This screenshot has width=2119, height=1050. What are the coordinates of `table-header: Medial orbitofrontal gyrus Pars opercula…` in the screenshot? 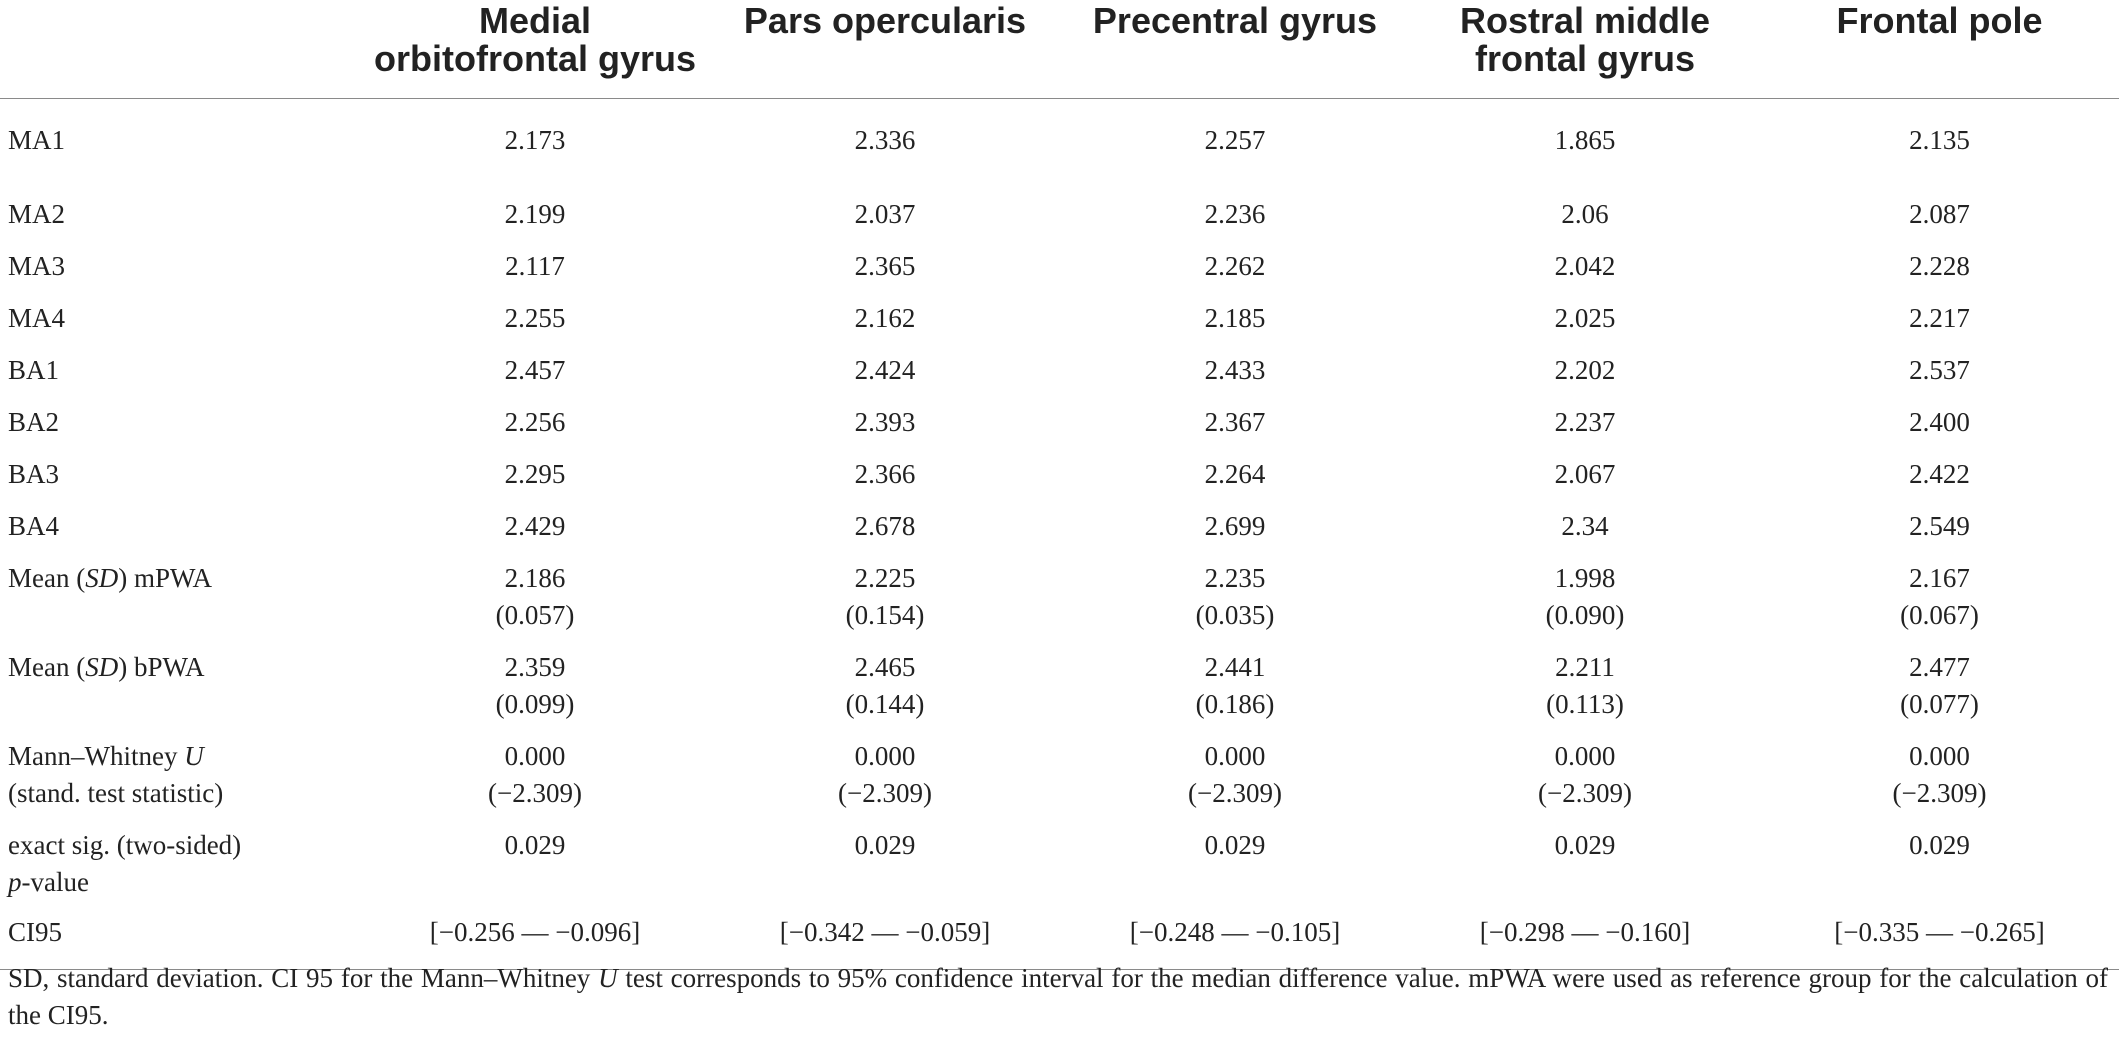 It's located at (1059, 49).